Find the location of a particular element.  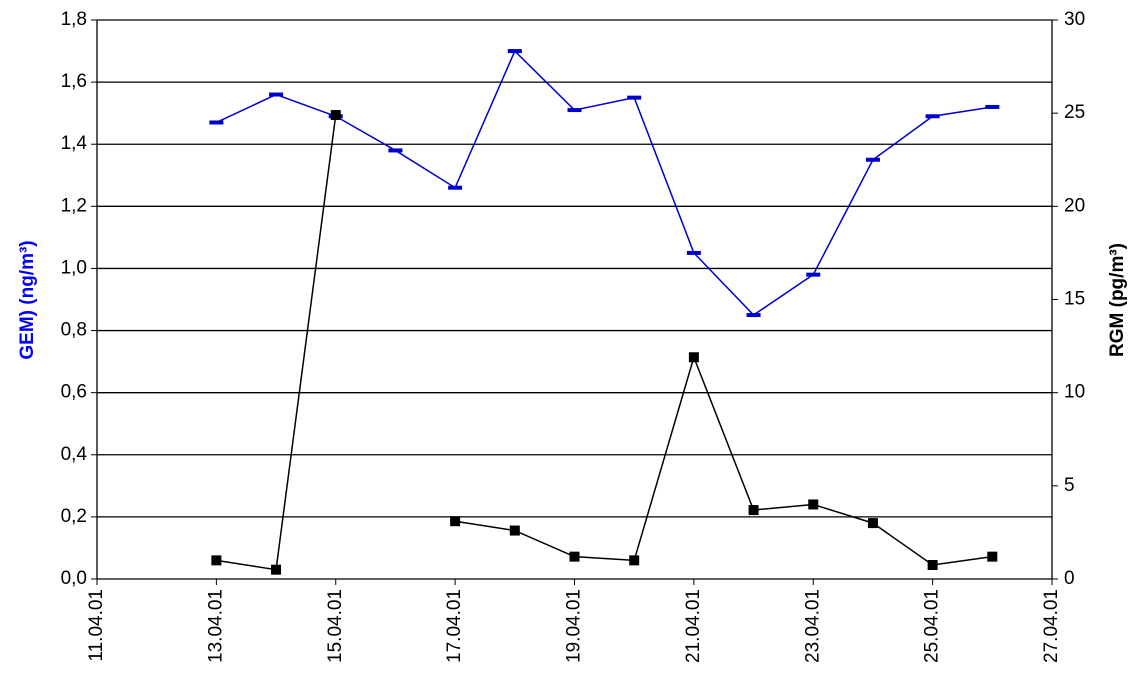

y2-tick-label: 10 is located at coordinates (1074, 392).